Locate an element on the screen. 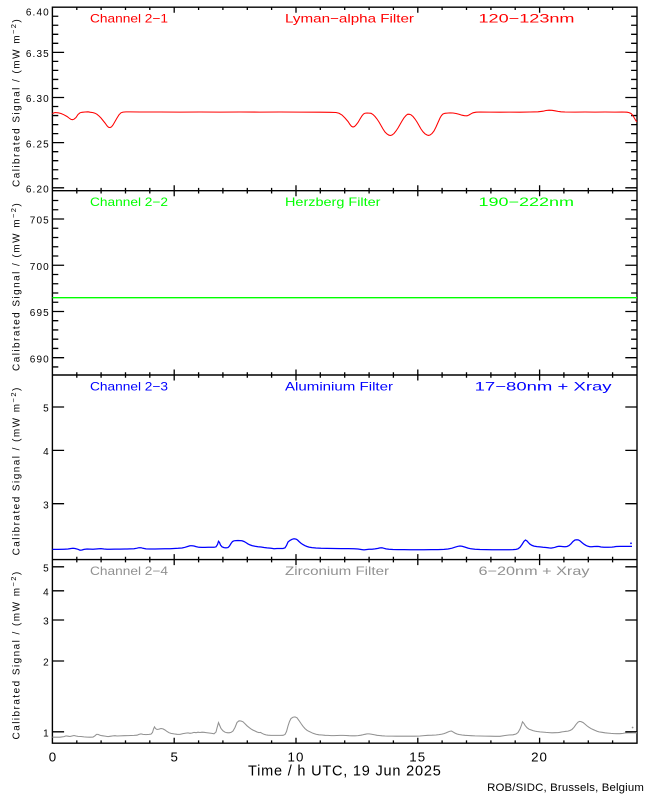 This screenshot has width=650, height=800. svg-text: 700 is located at coordinates (40, 267).